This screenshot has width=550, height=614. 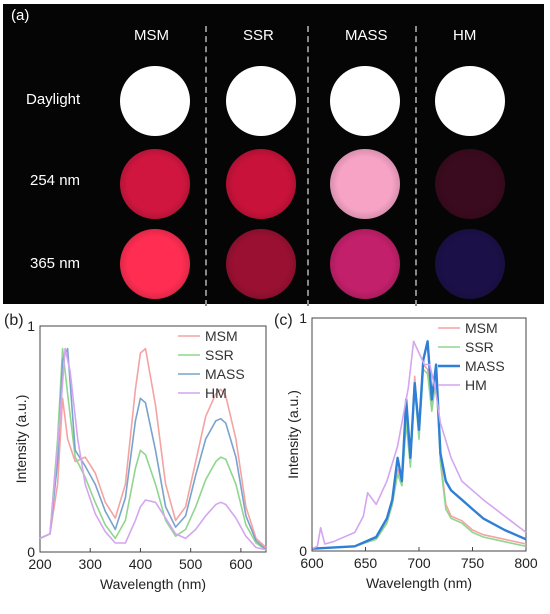 I want to click on column-label-hm: HM, so click(x=465, y=35).